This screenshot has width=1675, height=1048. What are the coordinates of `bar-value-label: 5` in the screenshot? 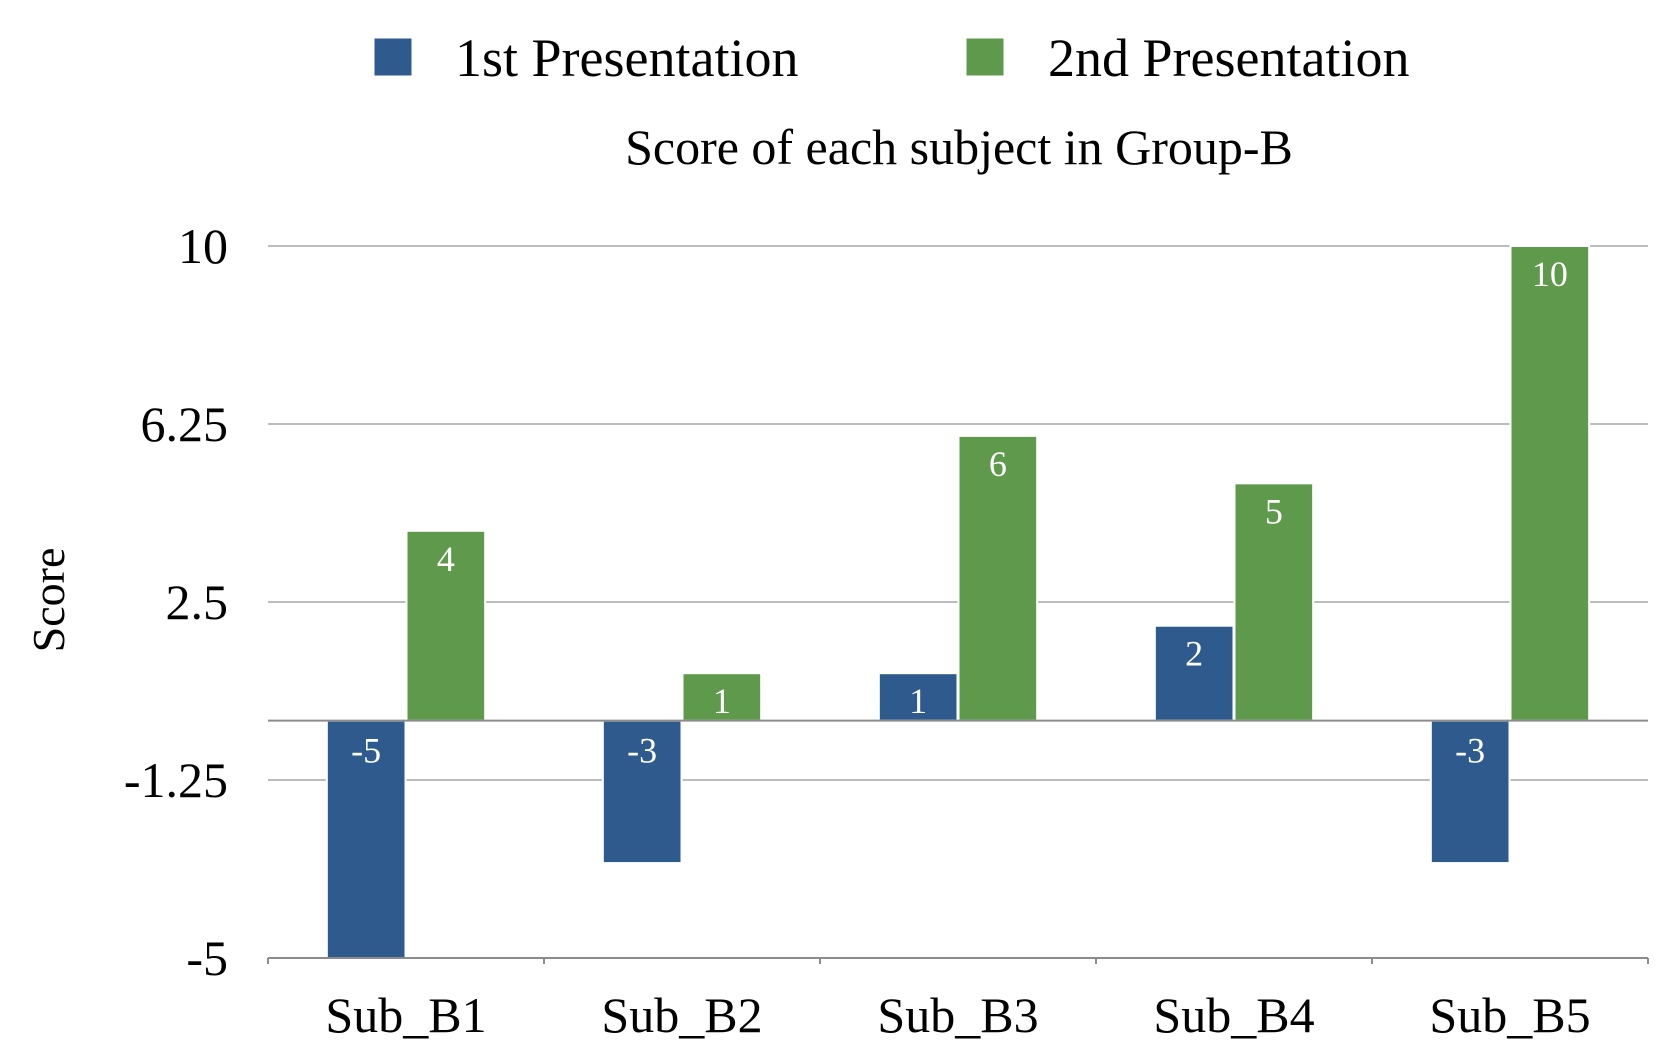 It's located at (1274, 511).